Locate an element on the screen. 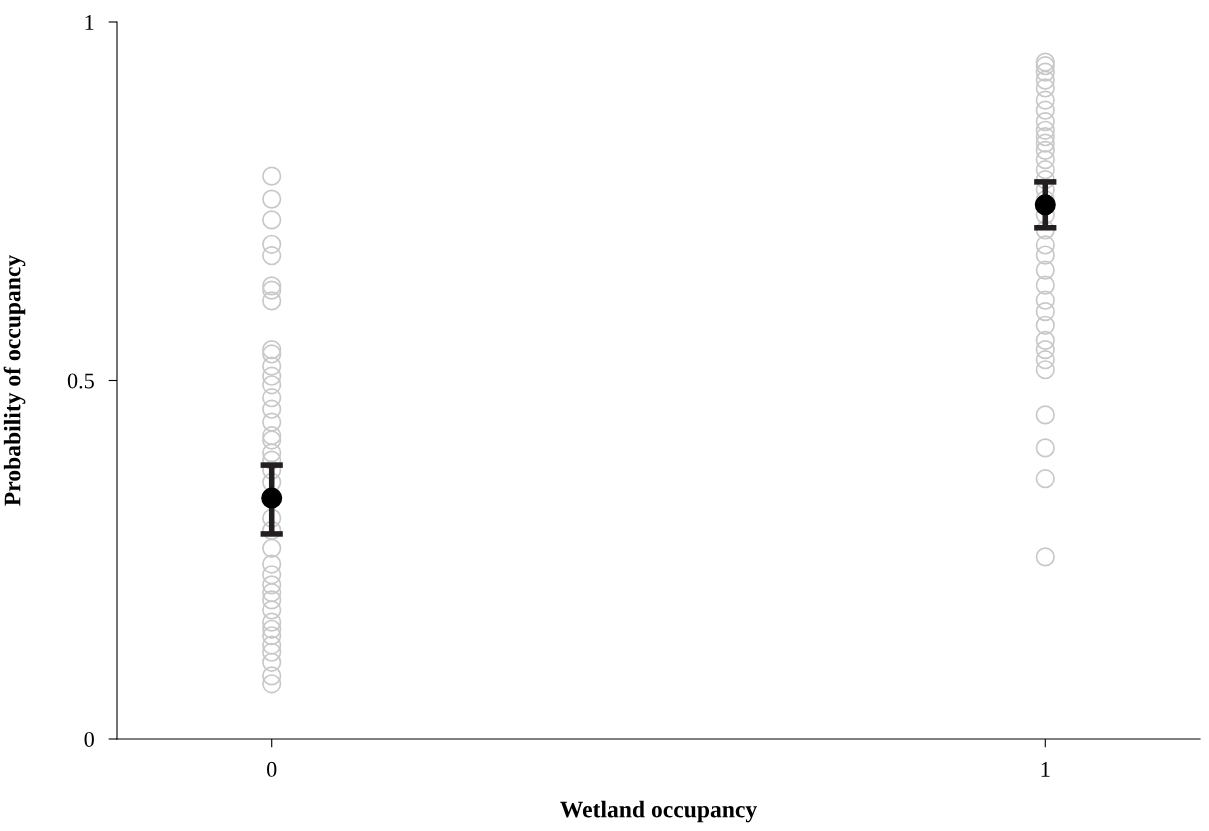  y-axis-title: Probability of occupancy is located at coordinates (14, 380).